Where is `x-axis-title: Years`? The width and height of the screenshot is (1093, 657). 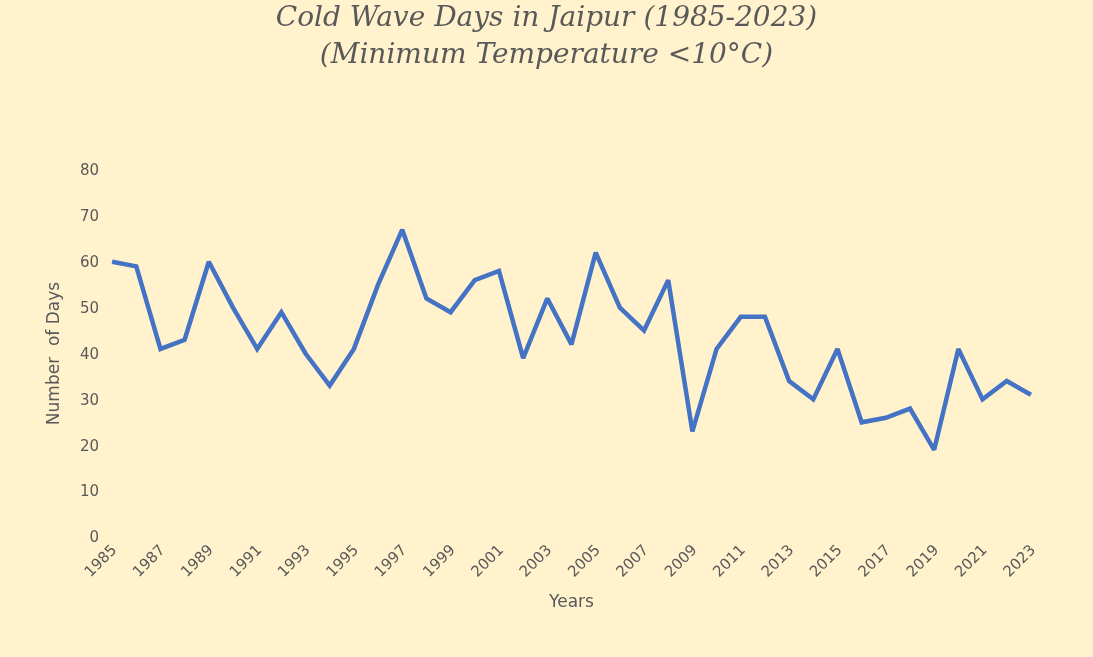 x-axis-title: Years is located at coordinates (571, 601).